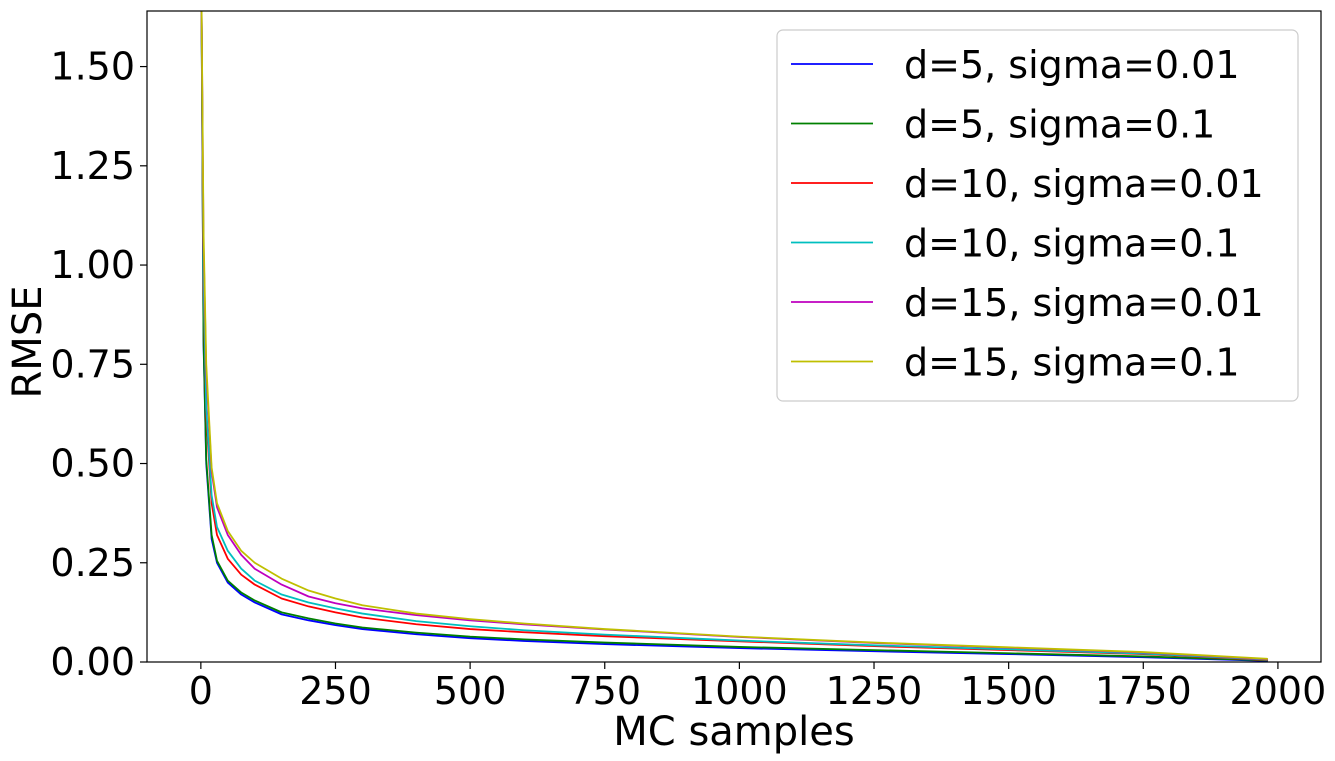  I want to click on x-axis-label: MC samples, so click(733, 732).